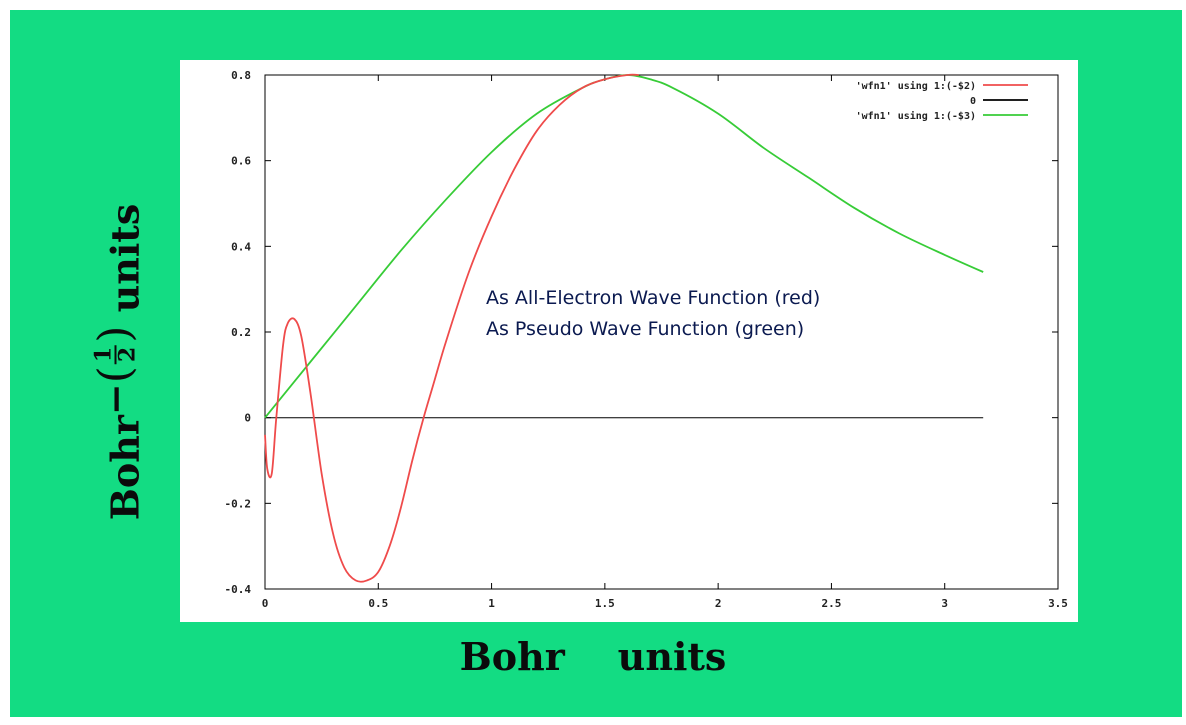  I want to click on annotation-line-2: As Pseudo Wave Function (green), so click(645, 329).